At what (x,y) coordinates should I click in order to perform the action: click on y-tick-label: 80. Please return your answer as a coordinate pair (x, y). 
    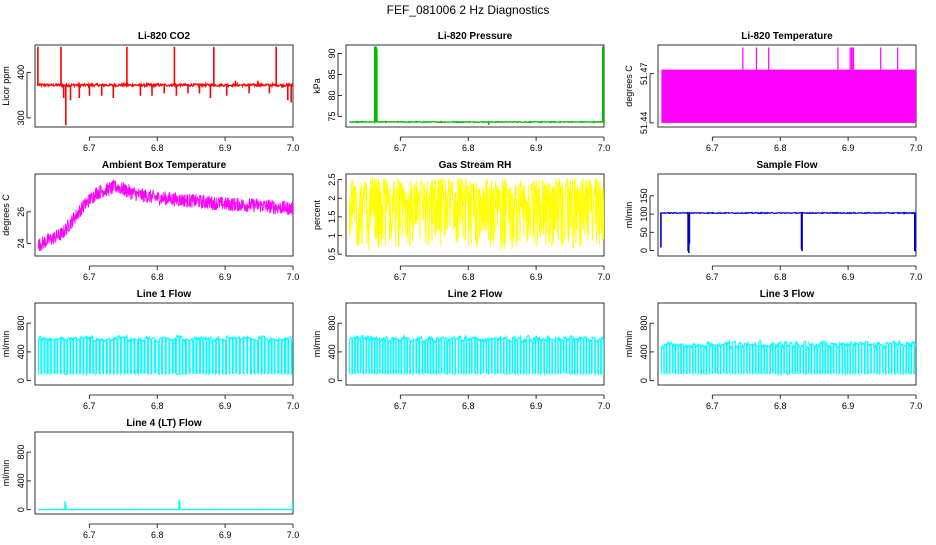
    Looking at the image, I should click on (332, 95).